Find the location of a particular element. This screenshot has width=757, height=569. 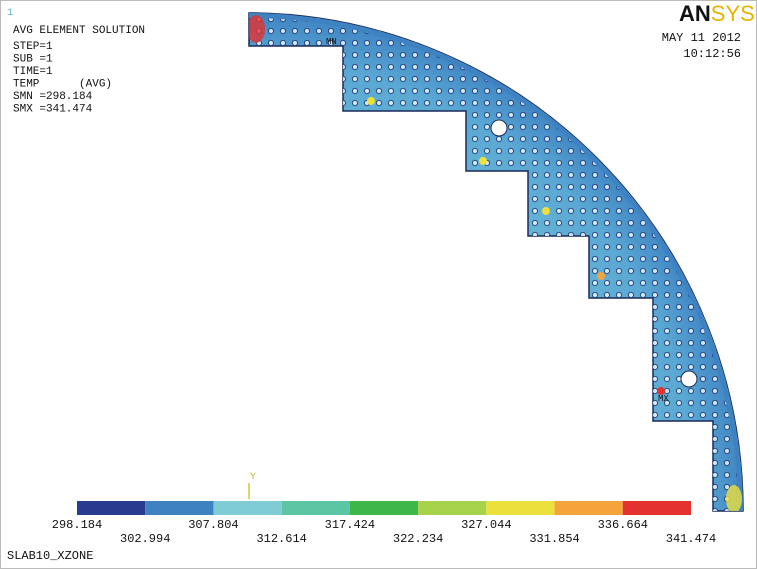

legend-label: 312.614 is located at coordinates (281, 539).